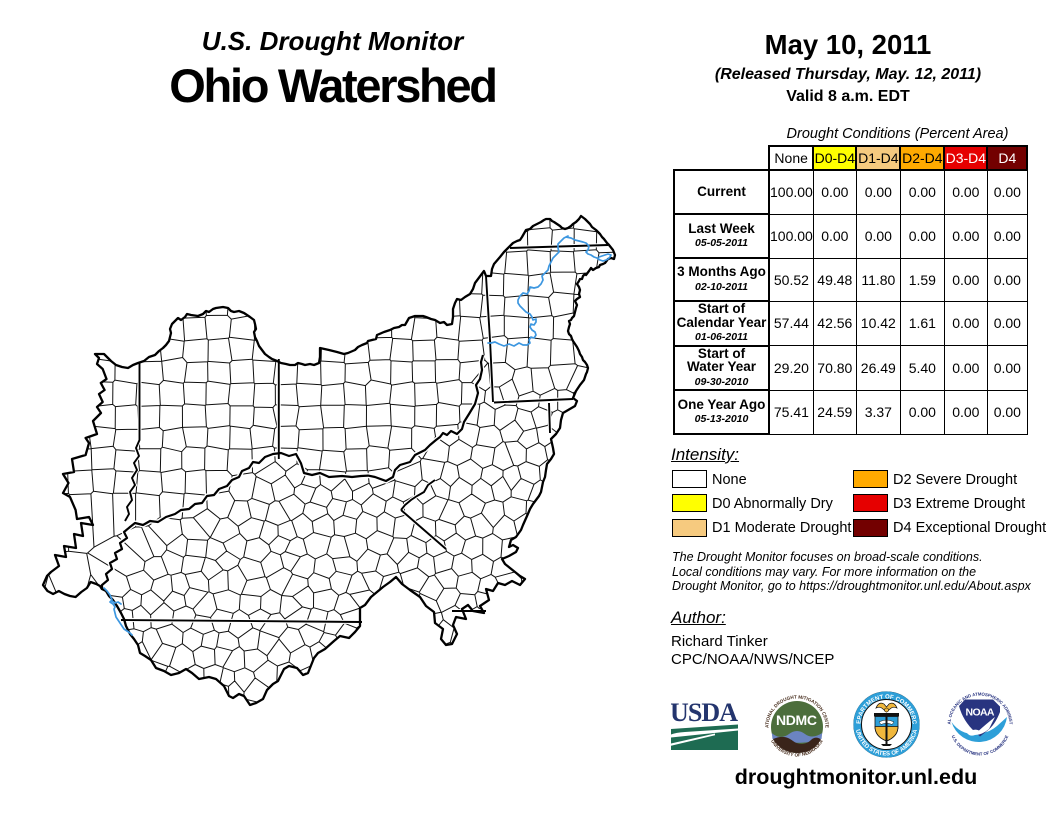  Describe the element at coordinates (797, 720) in the screenshot. I see `svg-text: NDMC` at that location.